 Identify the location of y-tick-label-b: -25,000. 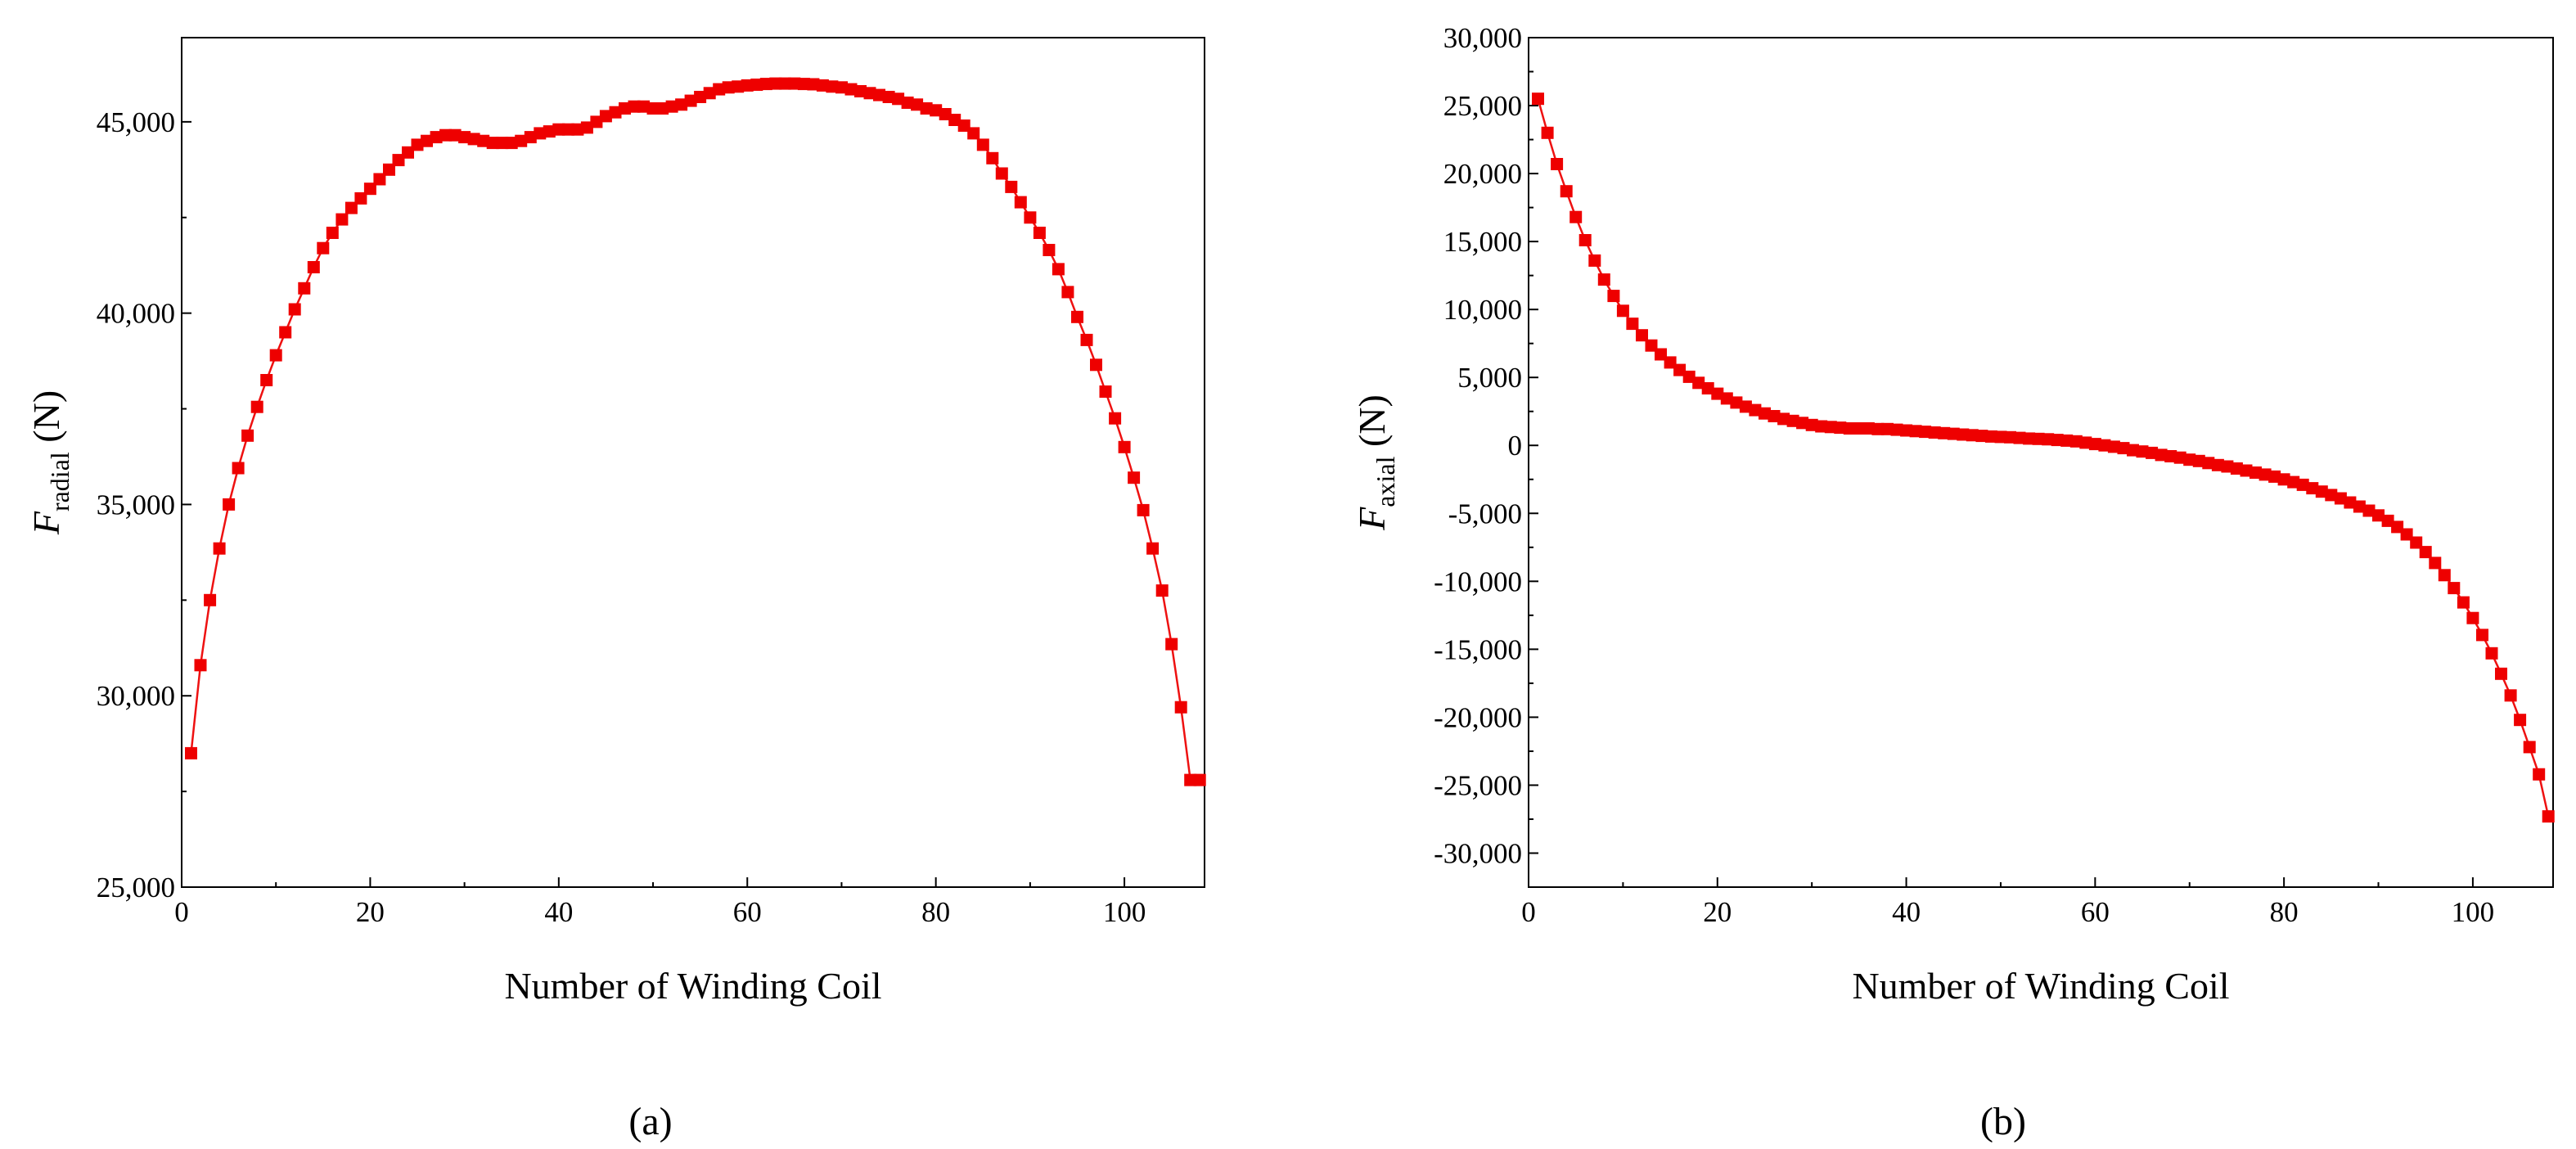
(1478, 785).